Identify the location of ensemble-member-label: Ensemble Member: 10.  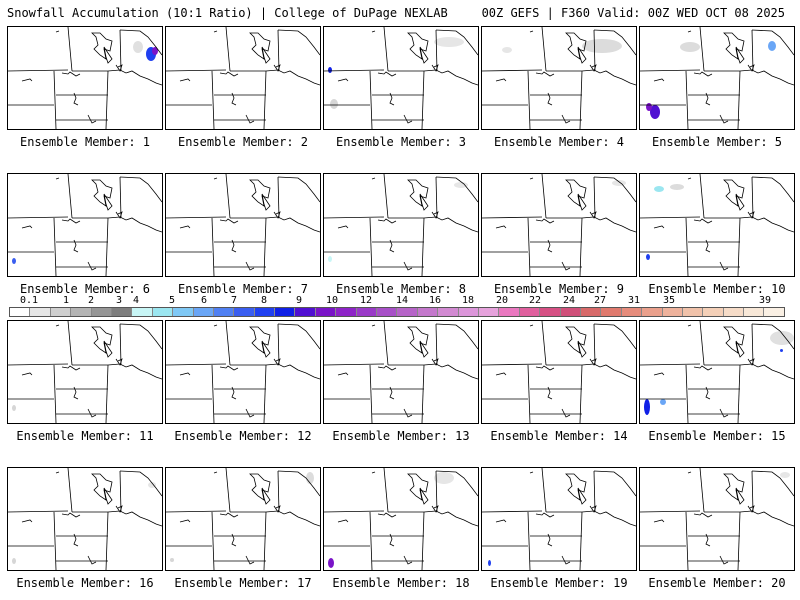
(717, 289).